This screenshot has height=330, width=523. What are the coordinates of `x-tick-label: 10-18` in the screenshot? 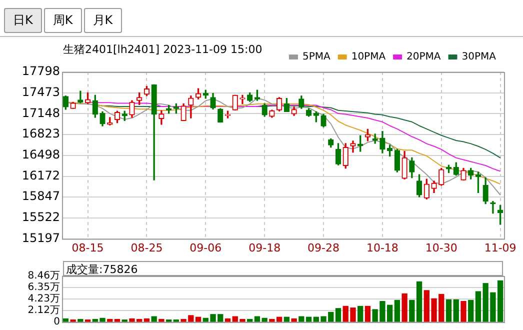 It's located at (382, 247).